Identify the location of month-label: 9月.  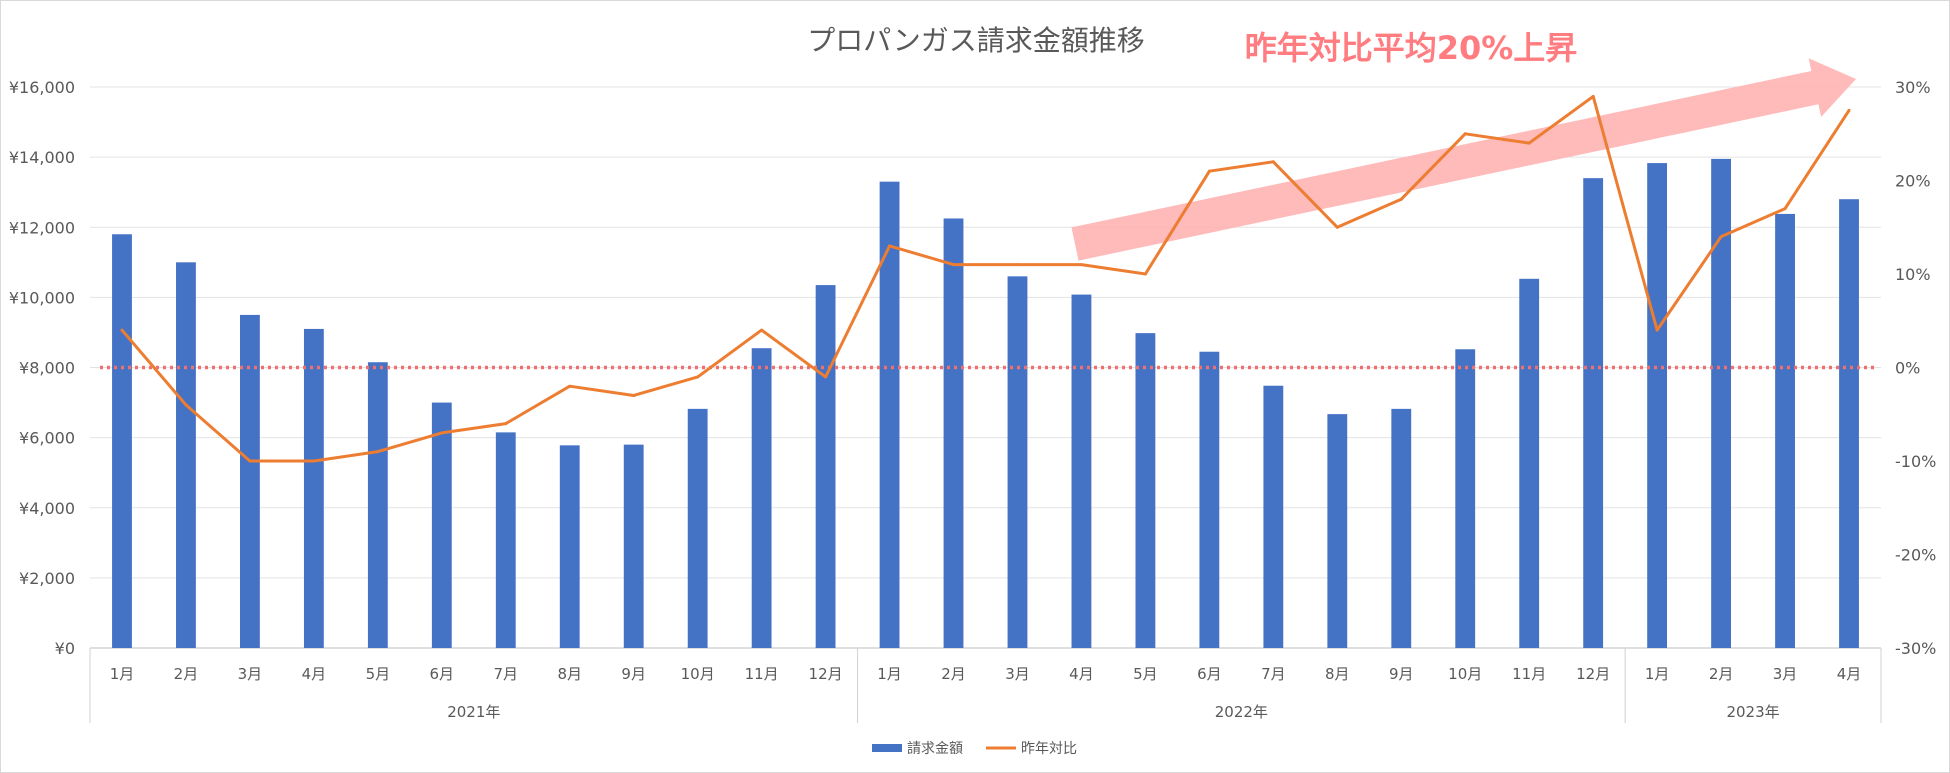
(633, 674).